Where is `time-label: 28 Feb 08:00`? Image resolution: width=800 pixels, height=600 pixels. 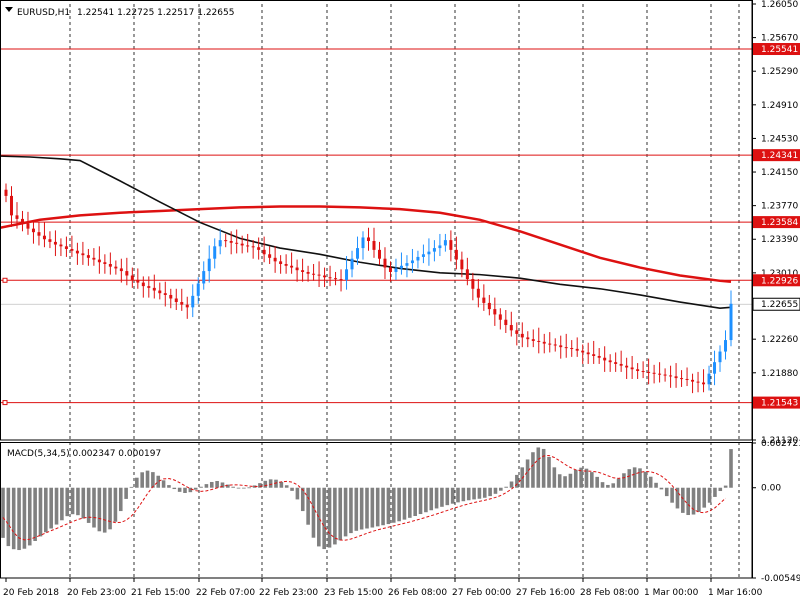
time-label: 28 Feb 08:00 is located at coordinates (609, 593).